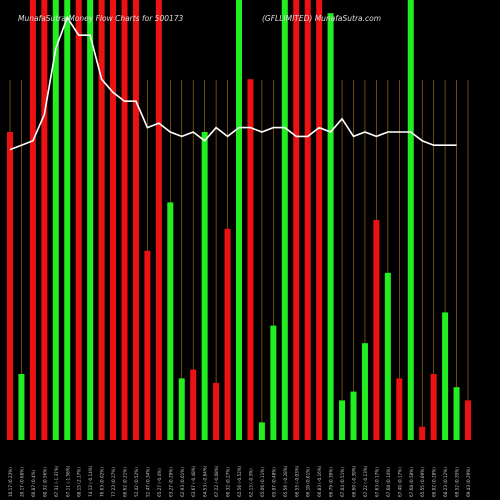  What do you see at coordinates (102, 482) in the screenshot?
I see `x-tick-label: 76.63 (0.02%)` at bounding box center [102, 482].